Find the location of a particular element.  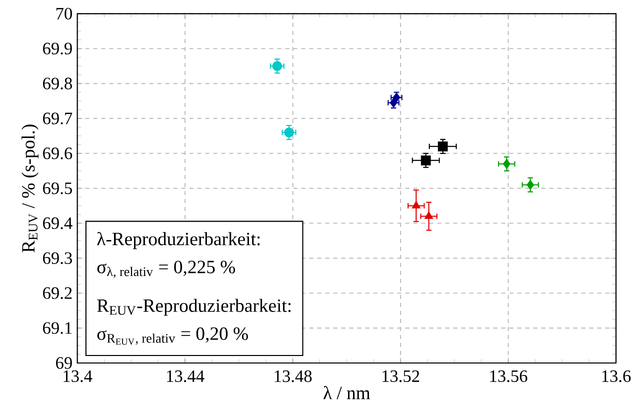

x-tick-label: 13.52 is located at coordinates (401, 376).